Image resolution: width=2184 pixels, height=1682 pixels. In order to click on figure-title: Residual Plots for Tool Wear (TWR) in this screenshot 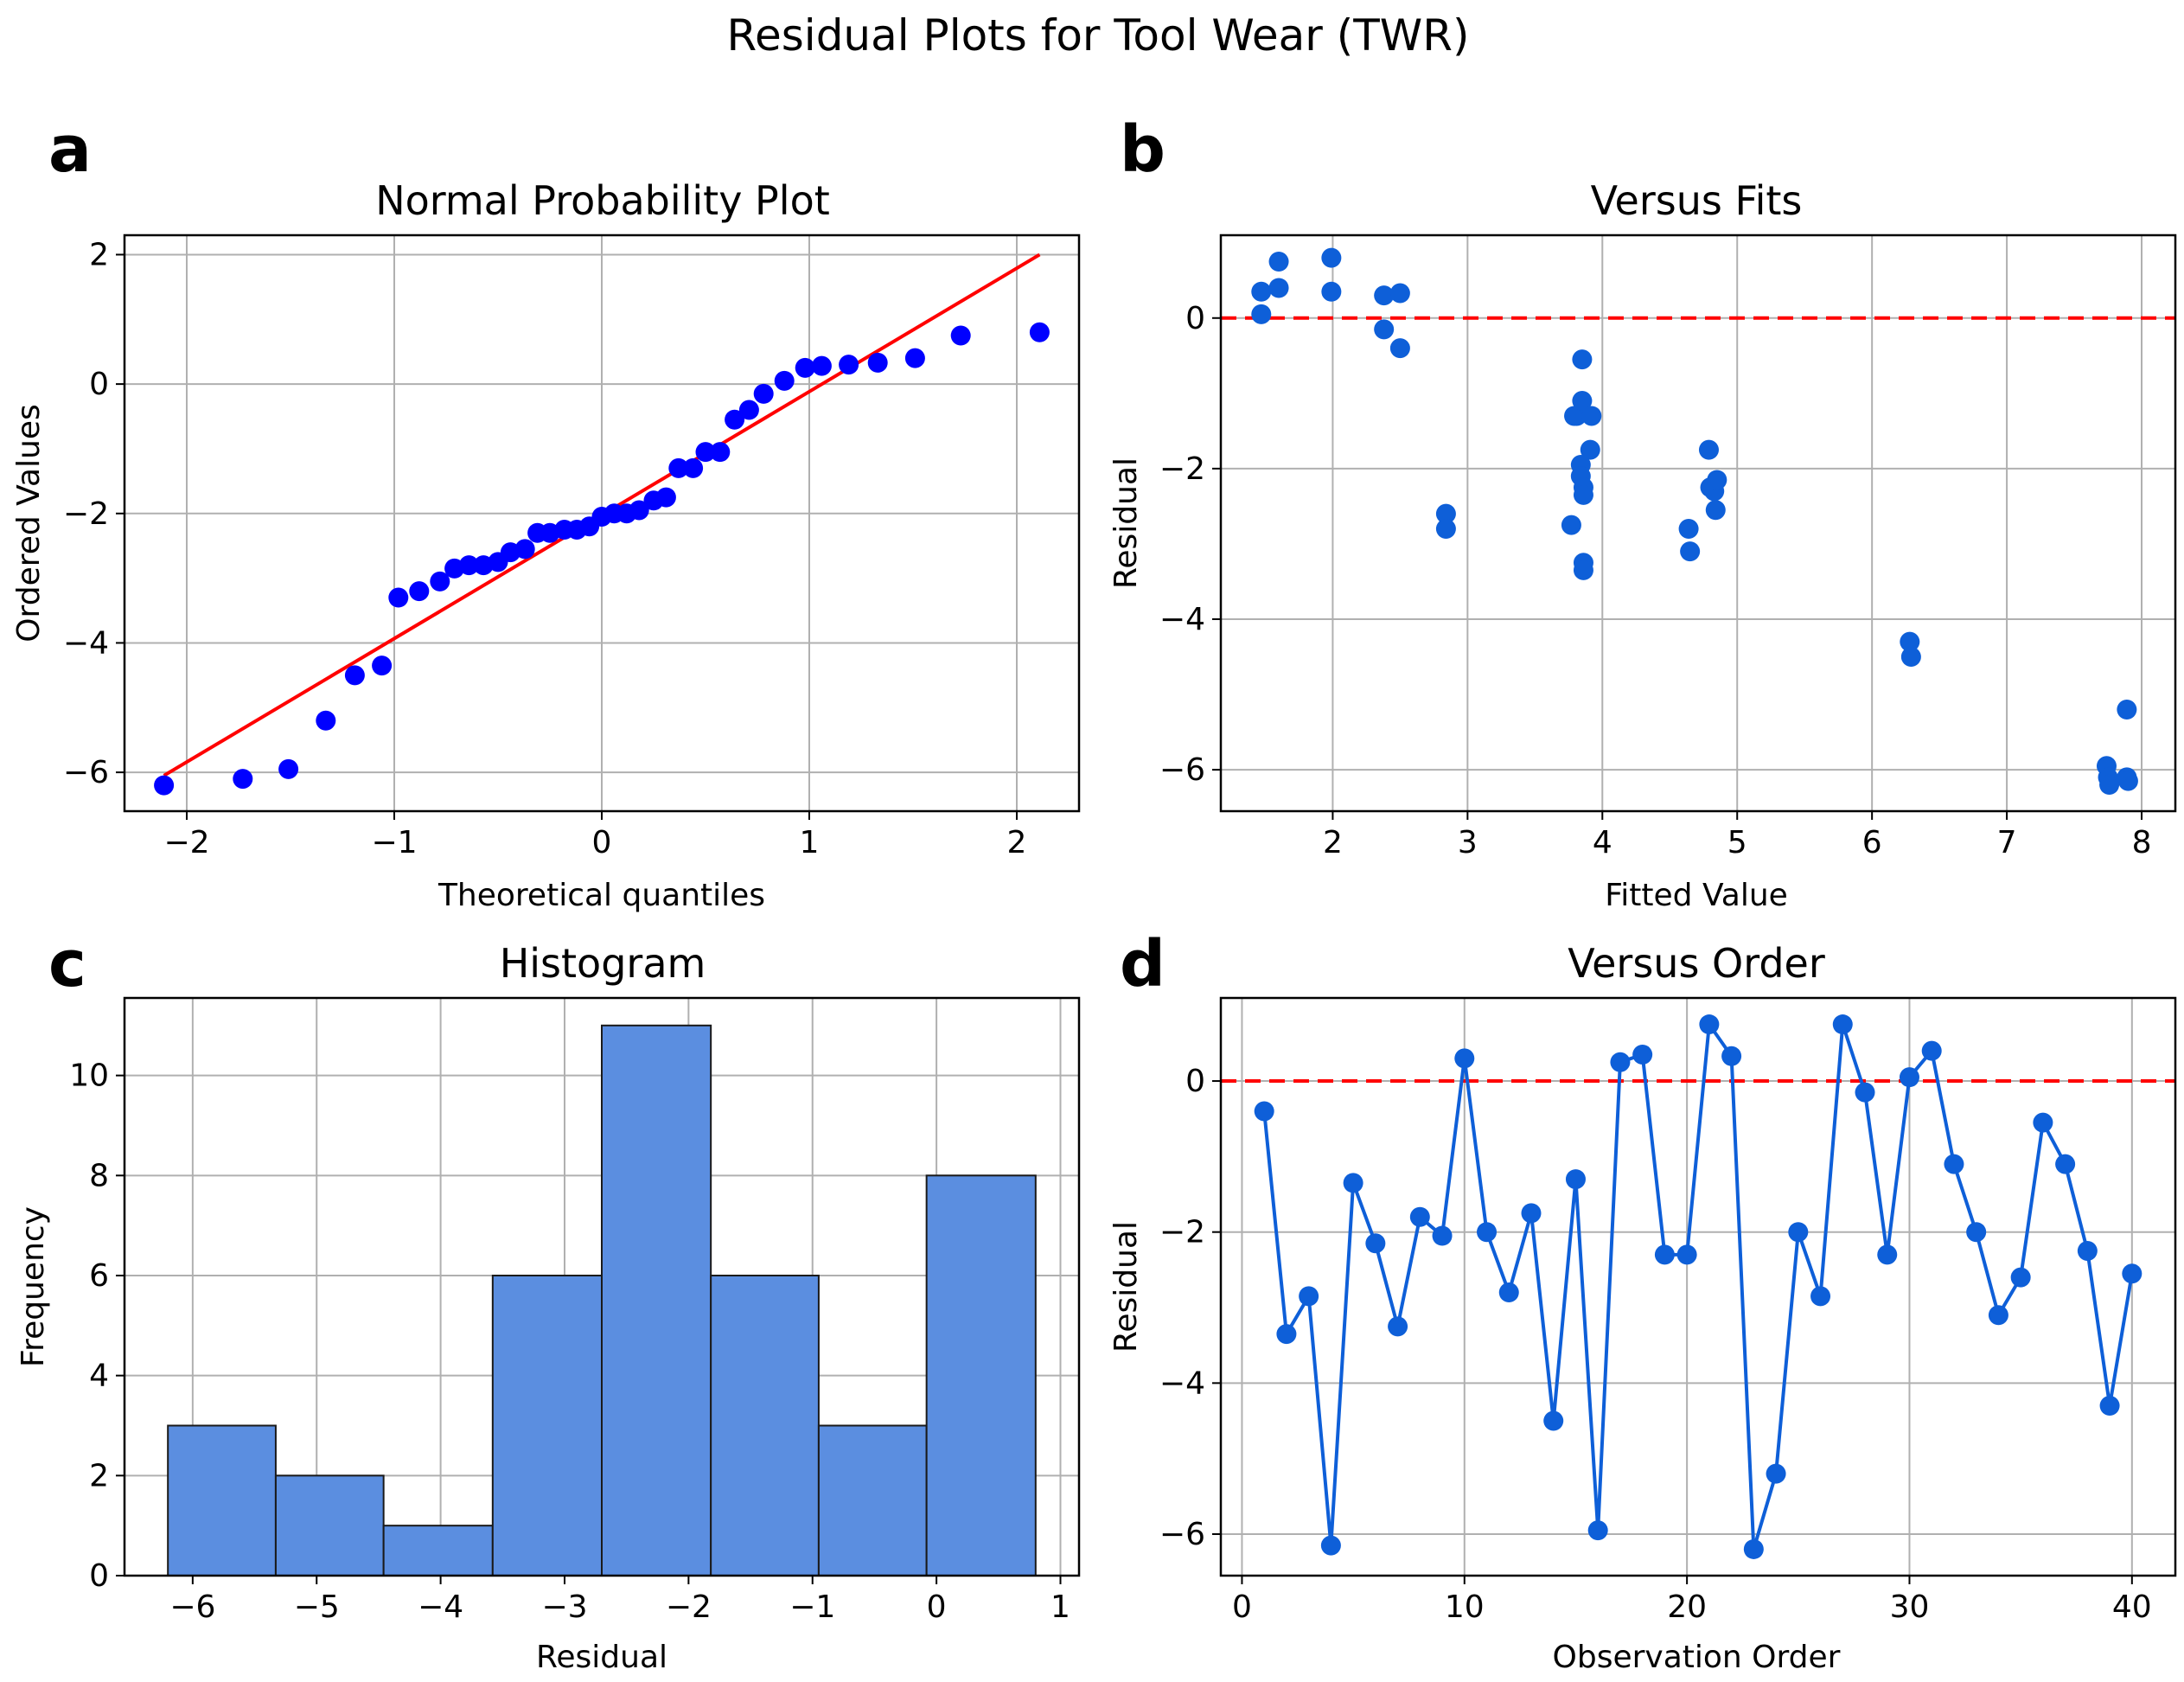, I will do `click(1099, 36)`.